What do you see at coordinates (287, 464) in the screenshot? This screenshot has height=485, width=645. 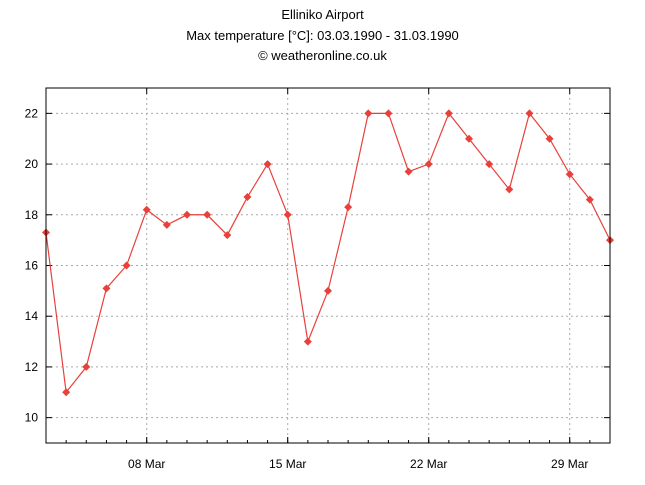 I see `x-tick-label: 15 Mar` at bounding box center [287, 464].